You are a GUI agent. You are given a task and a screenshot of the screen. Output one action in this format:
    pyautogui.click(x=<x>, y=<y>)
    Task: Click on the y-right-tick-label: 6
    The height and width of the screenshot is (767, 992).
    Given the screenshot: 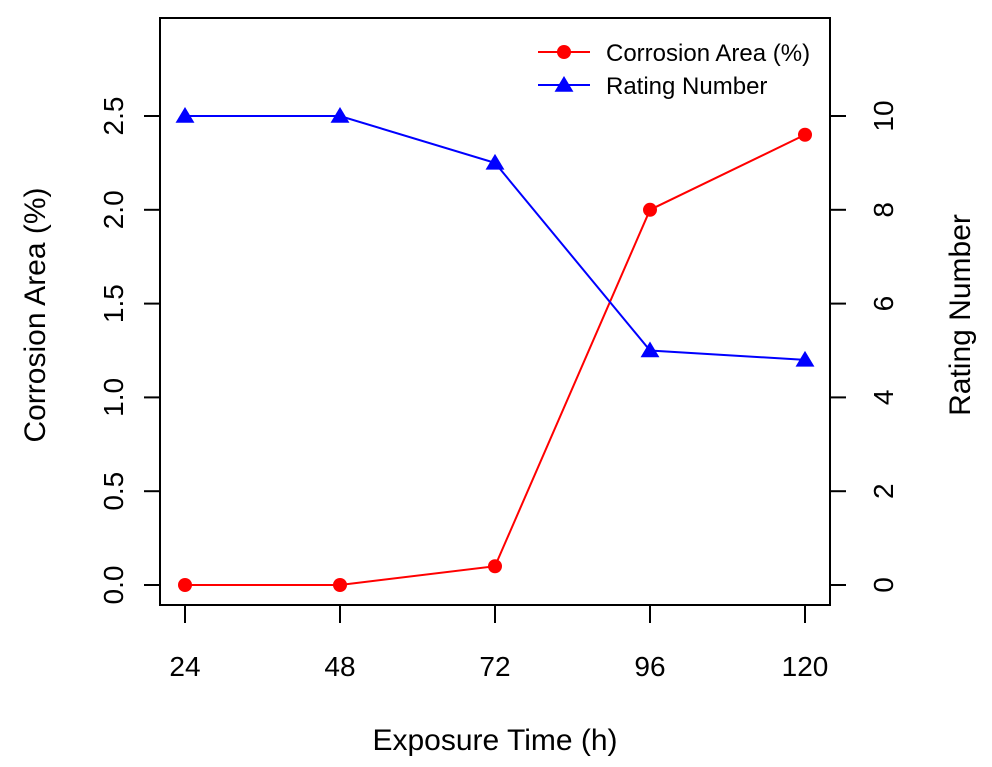 What is the action you would take?
    pyautogui.click(x=883, y=304)
    